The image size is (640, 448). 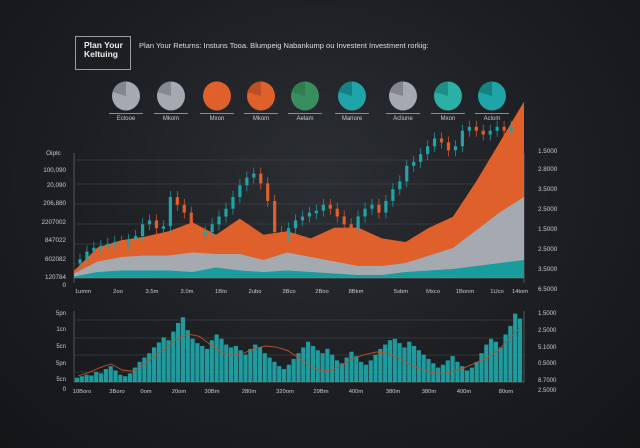 I want to click on pie-legend-item: Mxon, so click(x=448, y=101).